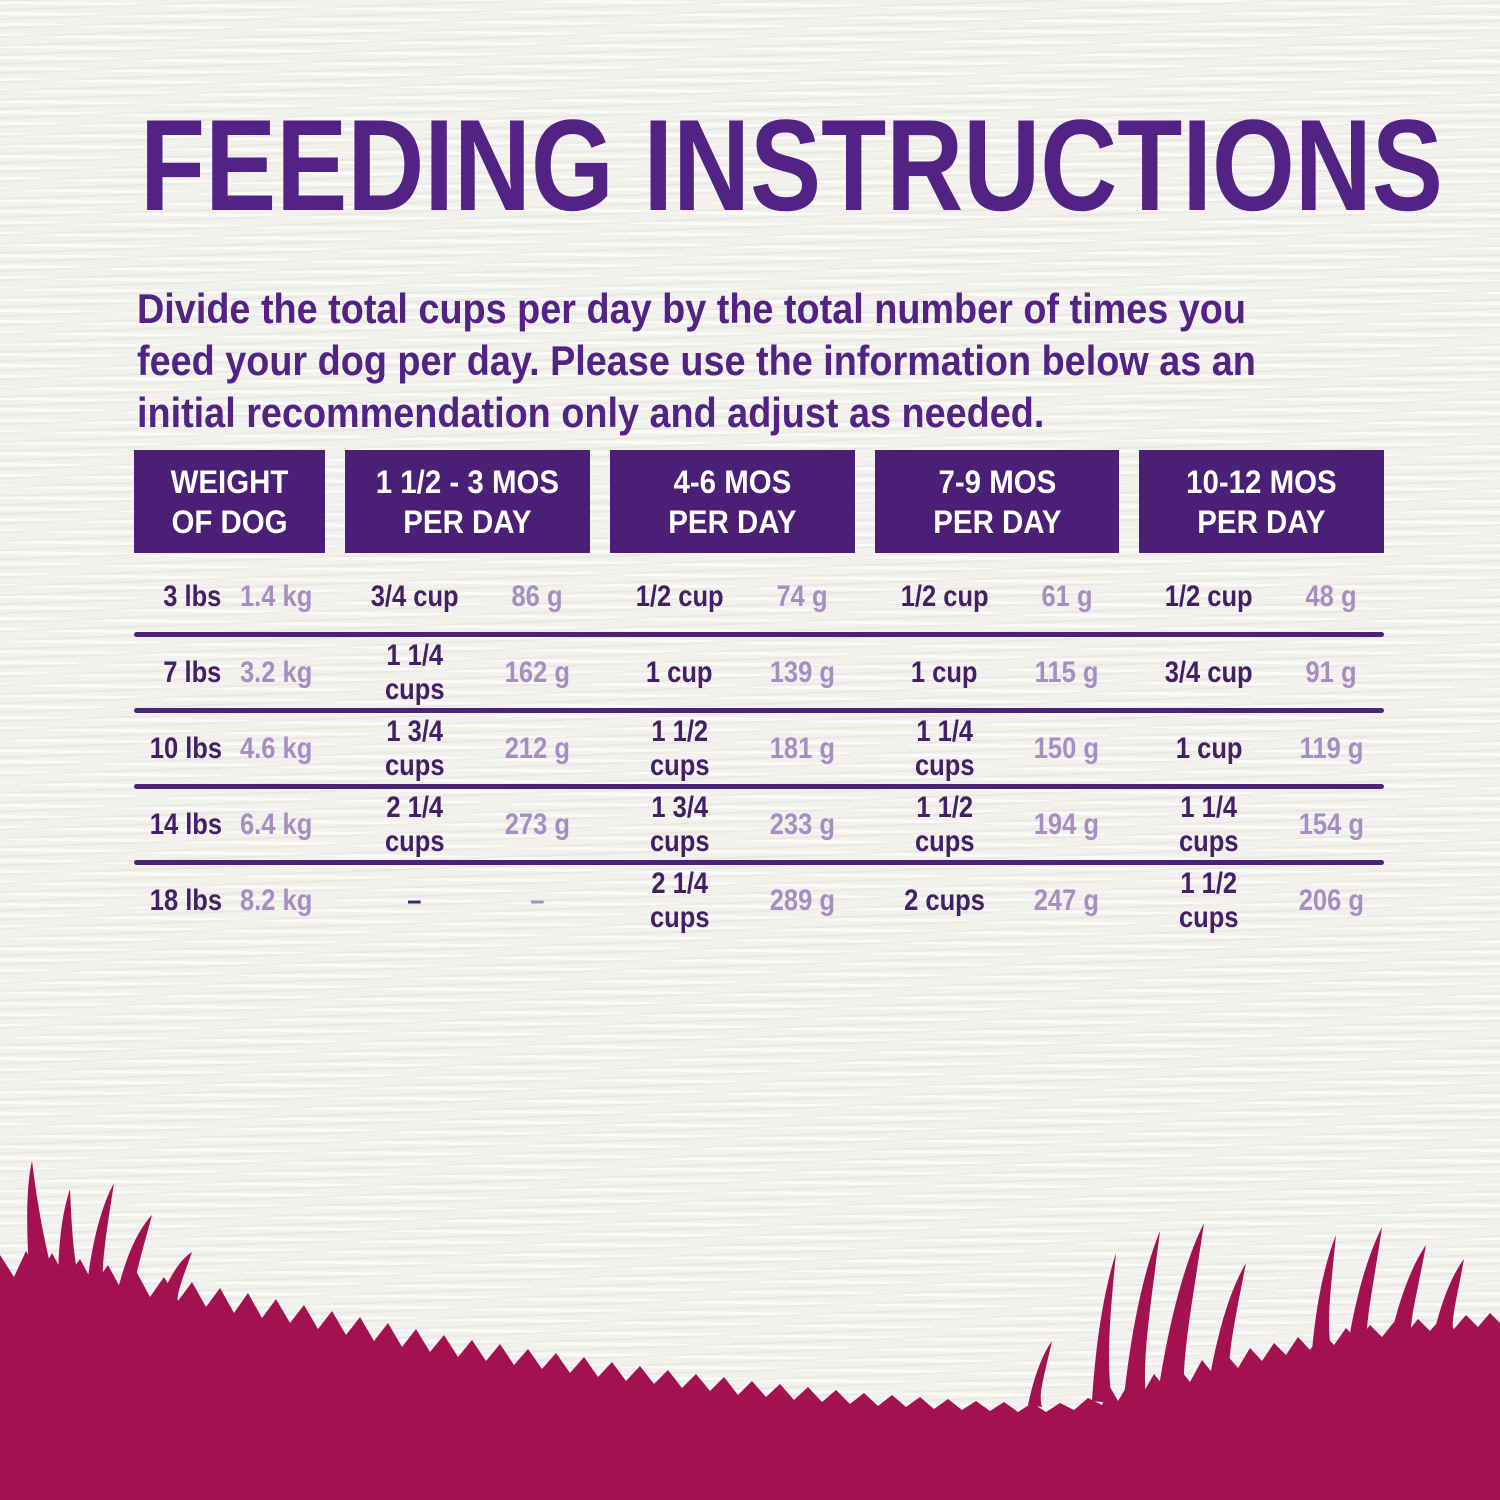  What do you see at coordinates (1067, 900) in the screenshot?
I see `grams-value: 247 g` at bounding box center [1067, 900].